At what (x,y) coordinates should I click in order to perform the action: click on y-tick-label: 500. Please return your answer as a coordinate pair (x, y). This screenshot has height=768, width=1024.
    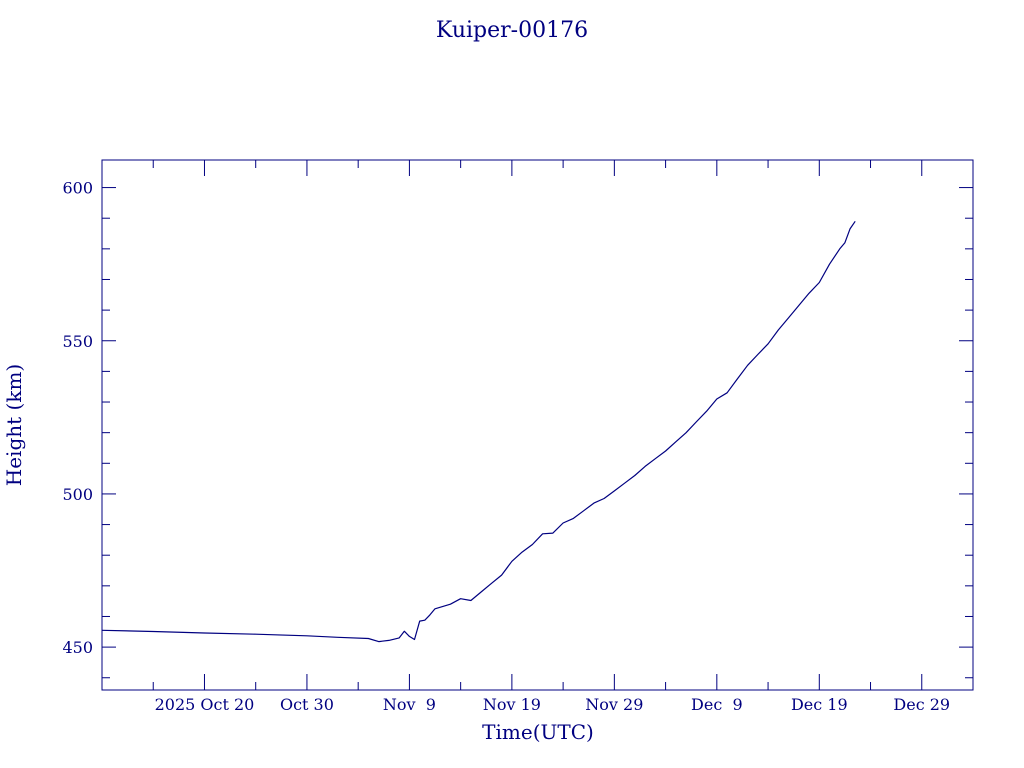
    Looking at the image, I should click on (77, 494).